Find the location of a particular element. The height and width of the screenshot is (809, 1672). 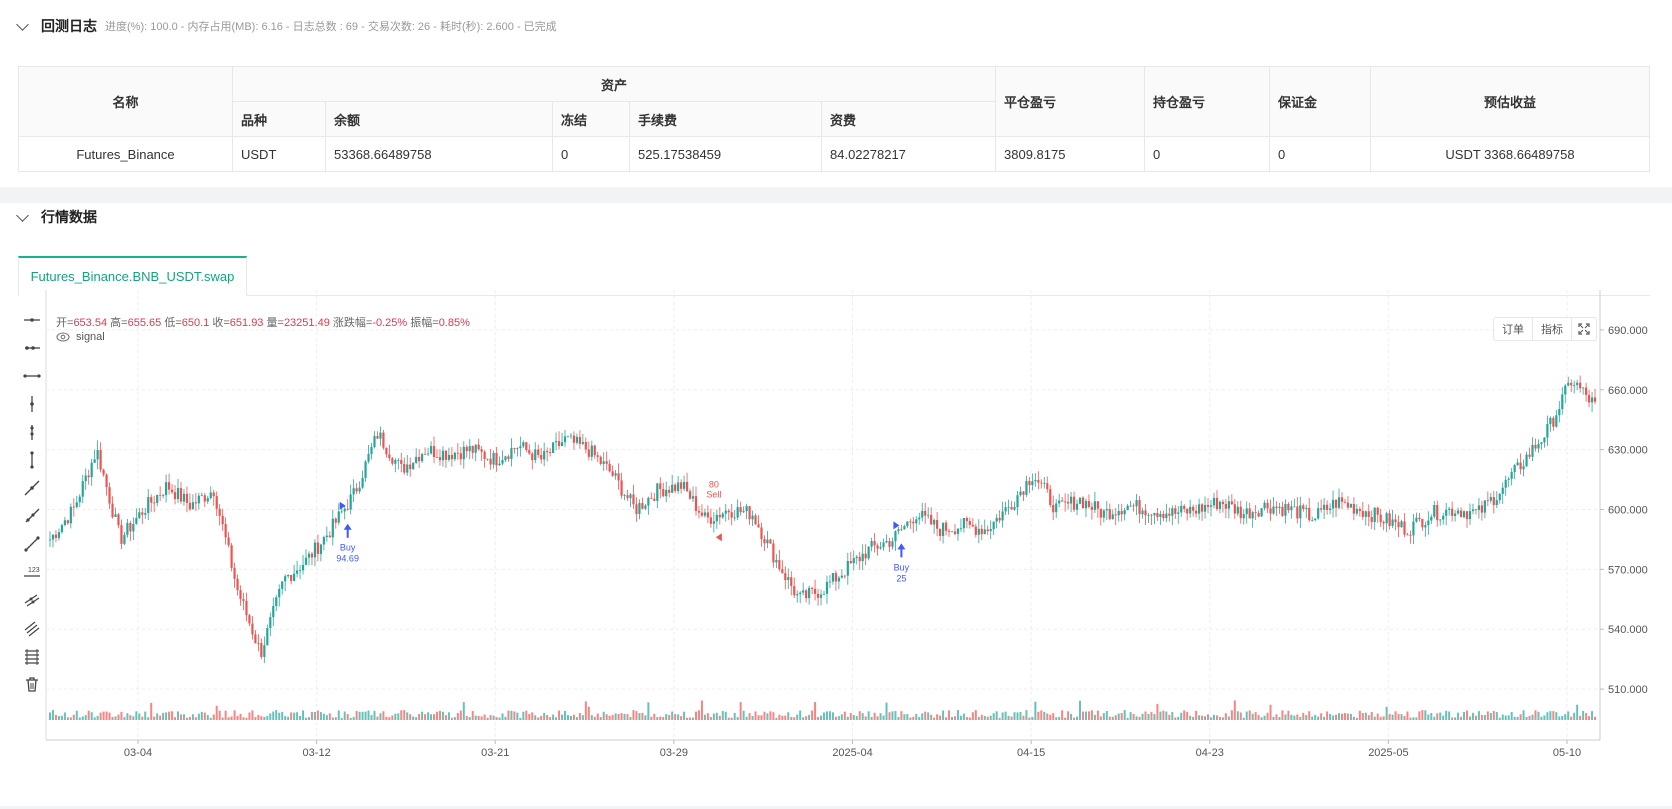

chevron-down-icon is located at coordinates (22, 24).